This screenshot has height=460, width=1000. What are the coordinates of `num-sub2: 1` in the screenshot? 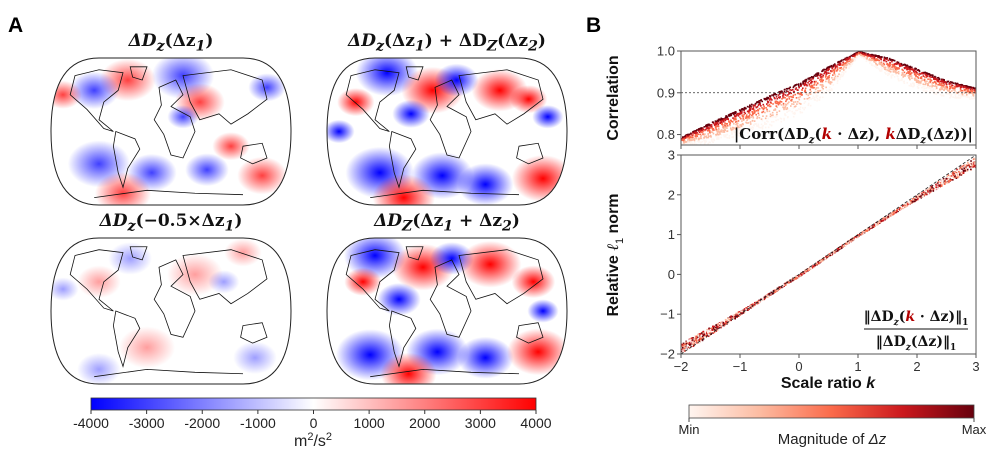 It's located at (965, 323).